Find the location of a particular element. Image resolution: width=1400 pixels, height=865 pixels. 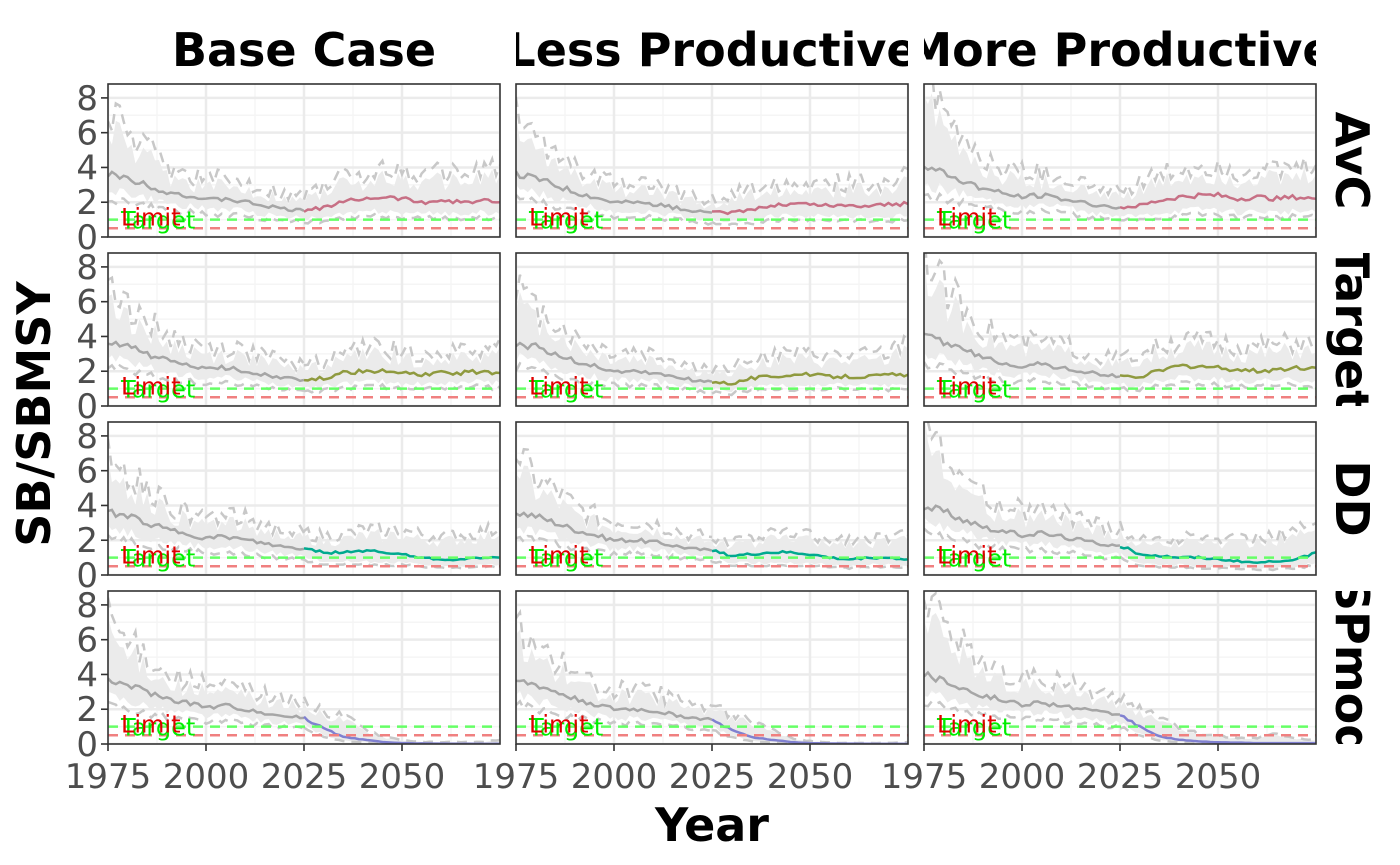

row-title-avc: AvC is located at coordinates (1352, 161).